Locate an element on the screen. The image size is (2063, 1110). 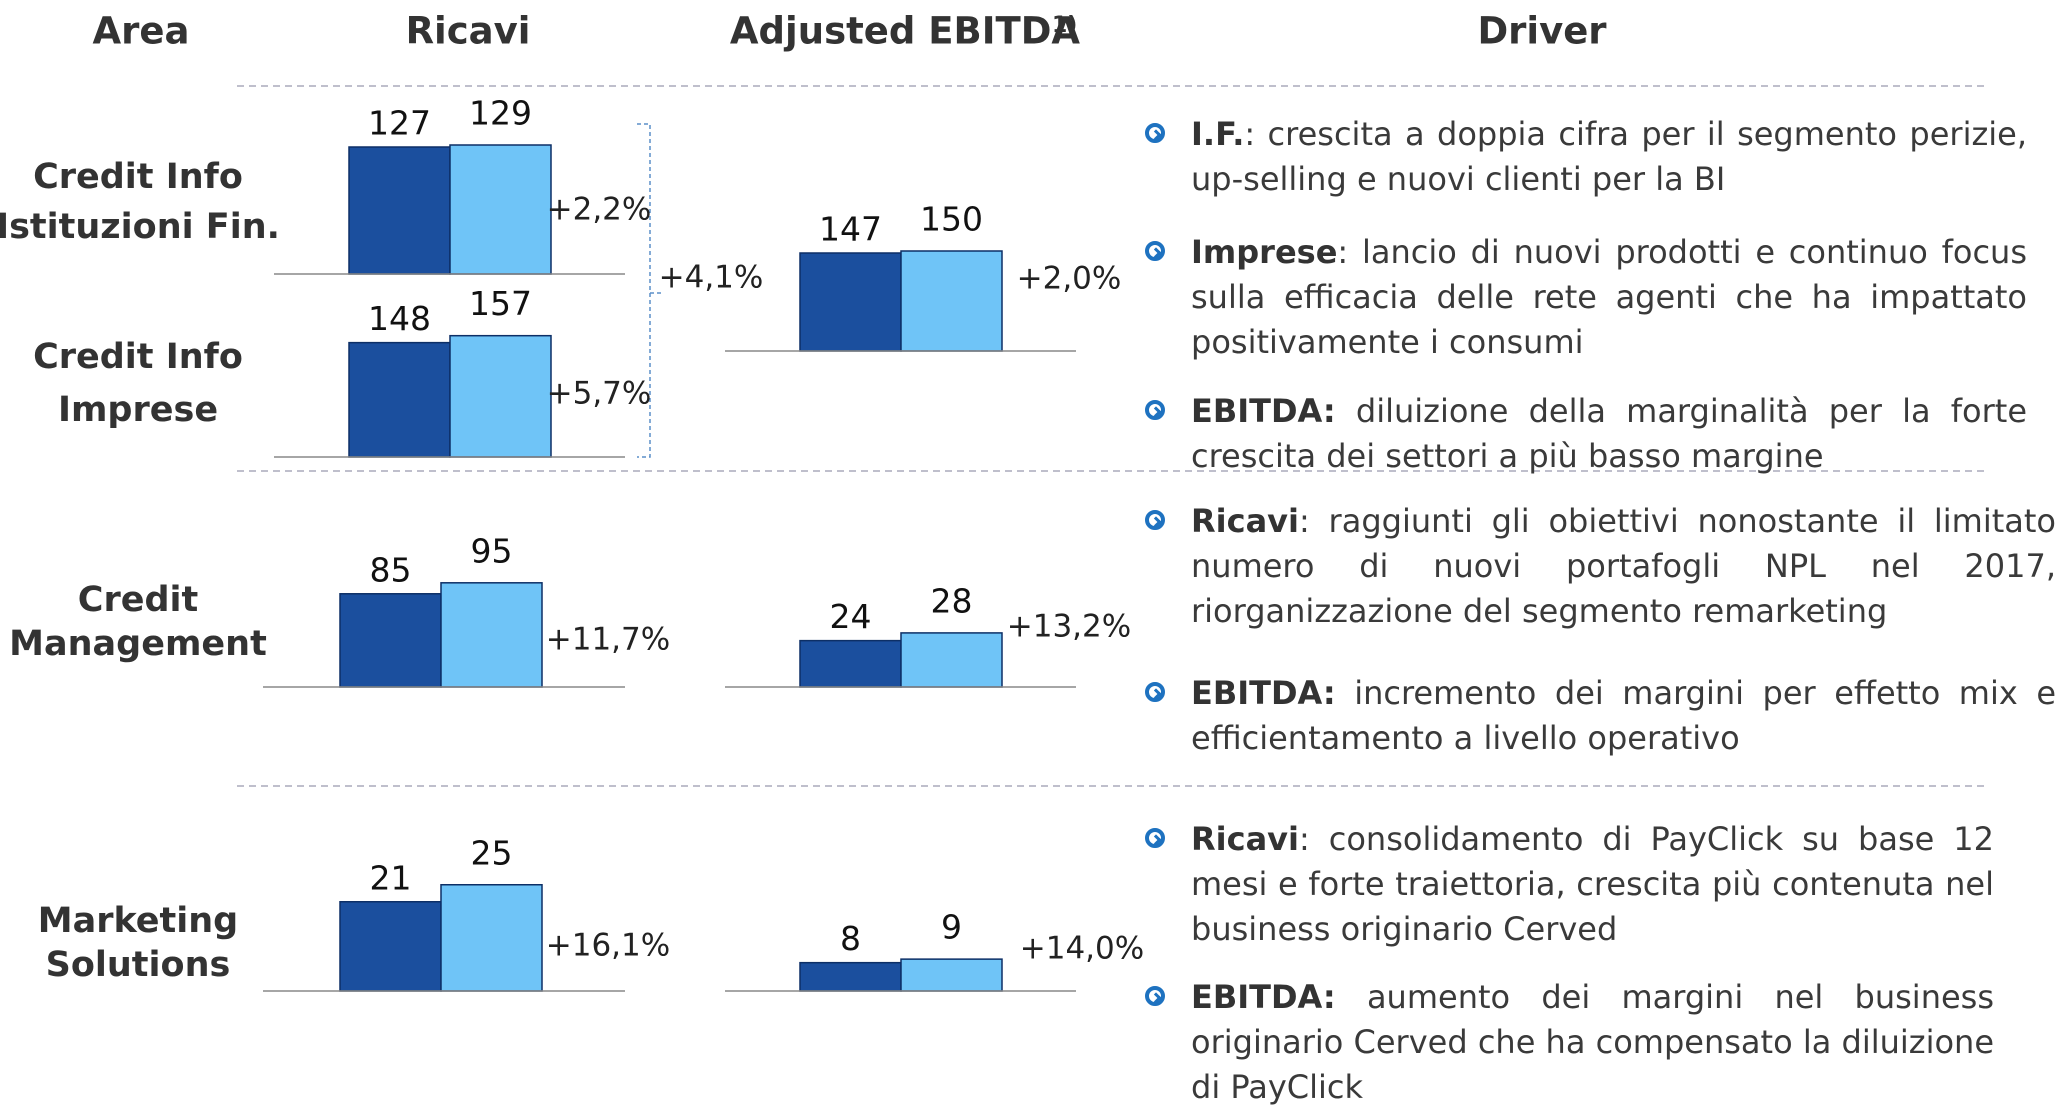
area-label: Marketing is located at coordinates (138, 921).